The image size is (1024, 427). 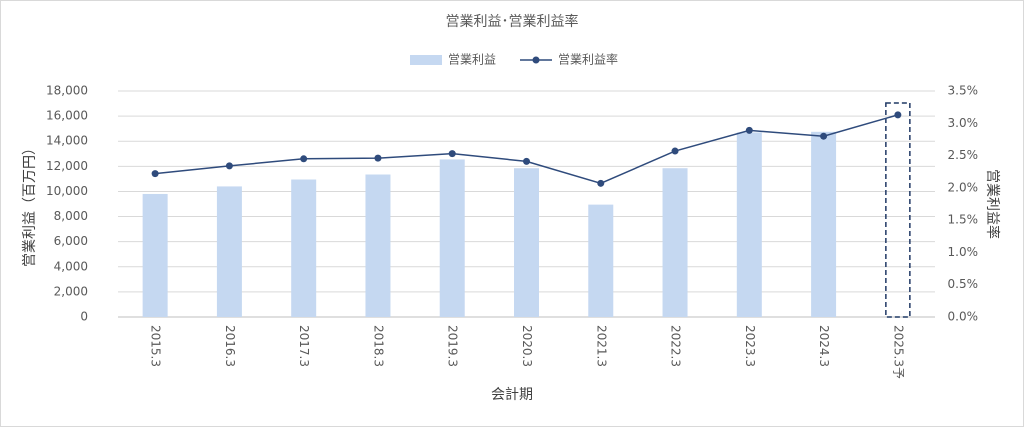 What do you see at coordinates (71, 241) in the screenshot?
I see `y-tick-label: 6,000` at bounding box center [71, 241].